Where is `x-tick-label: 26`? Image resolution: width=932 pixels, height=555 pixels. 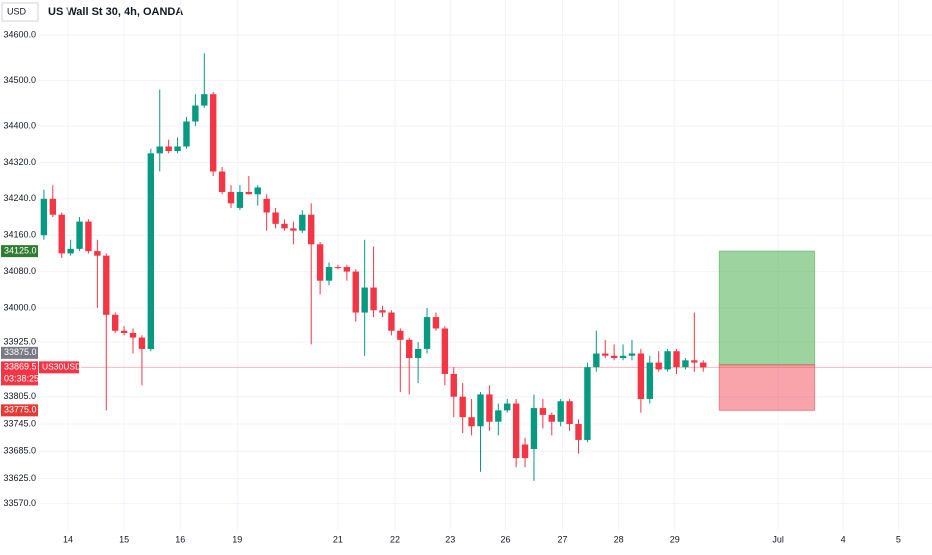 x-tick-label: 26 is located at coordinates (505, 539).